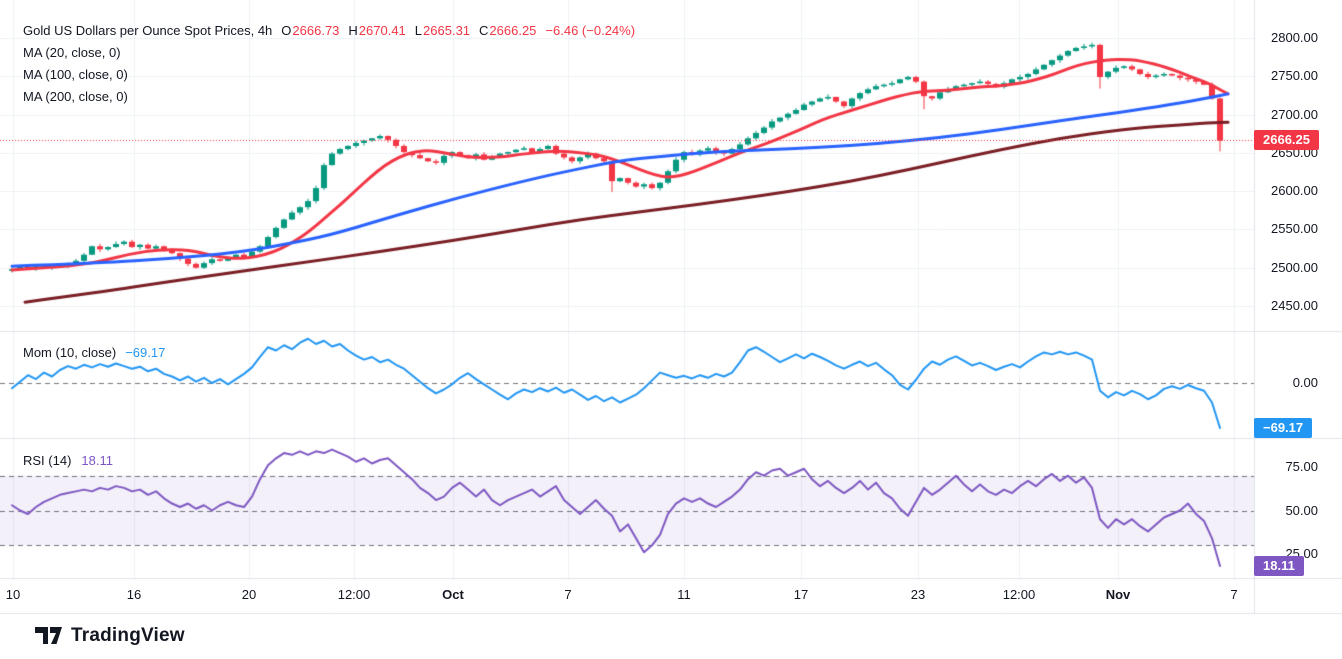  Describe the element at coordinates (145, 352) in the screenshot. I see `momentum-value: −69.17` at that location.